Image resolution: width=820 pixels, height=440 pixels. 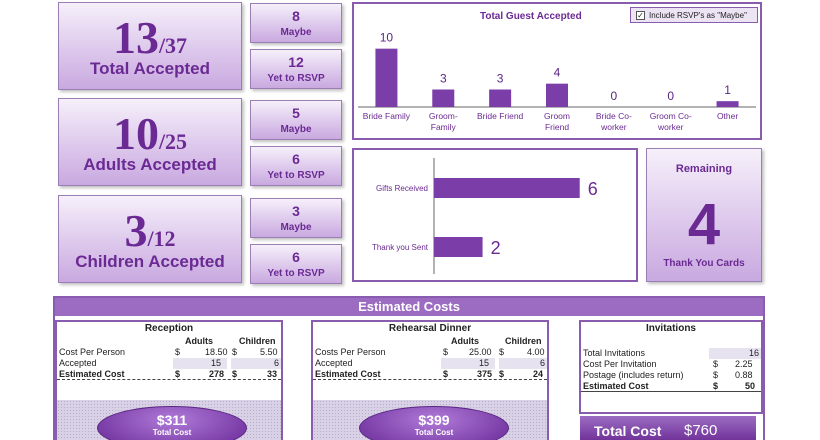 What do you see at coordinates (169, 374) in the screenshot?
I see `reception-row-estimated-cost: Estimated Cost $ 278 $ 33` at bounding box center [169, 374].